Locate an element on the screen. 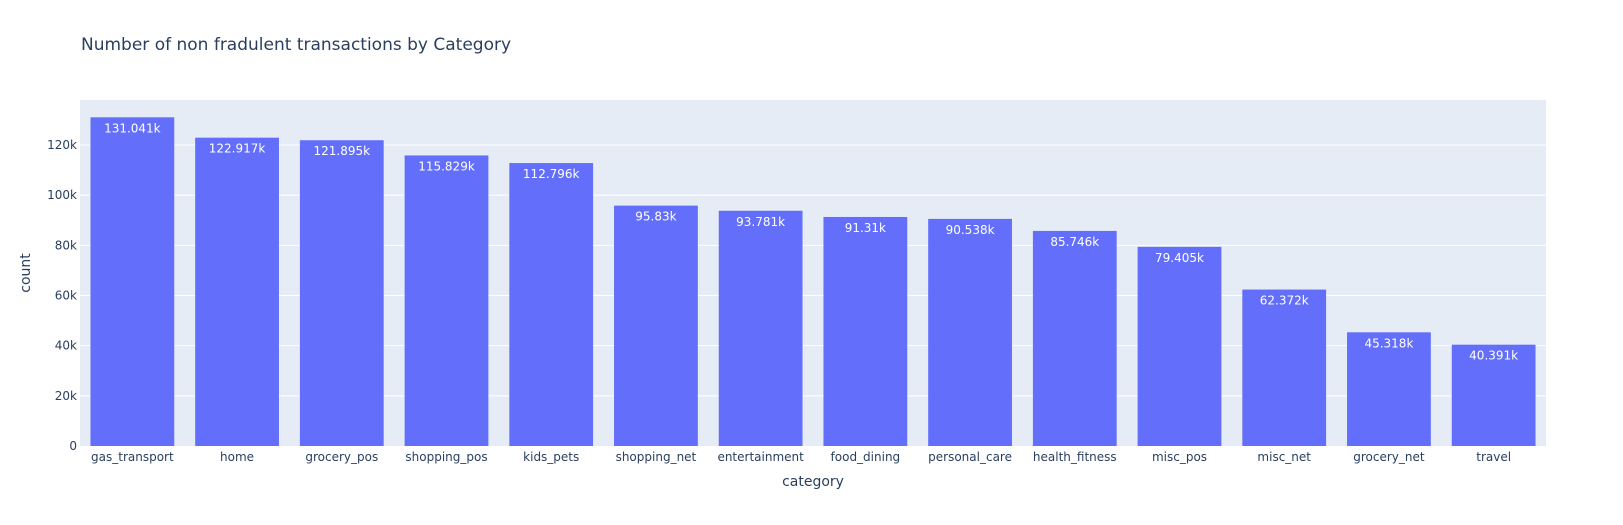 The width and height of the screenshot is (1623, 525). bar-value-label: 131.041k is located at coordinates (132, 128).